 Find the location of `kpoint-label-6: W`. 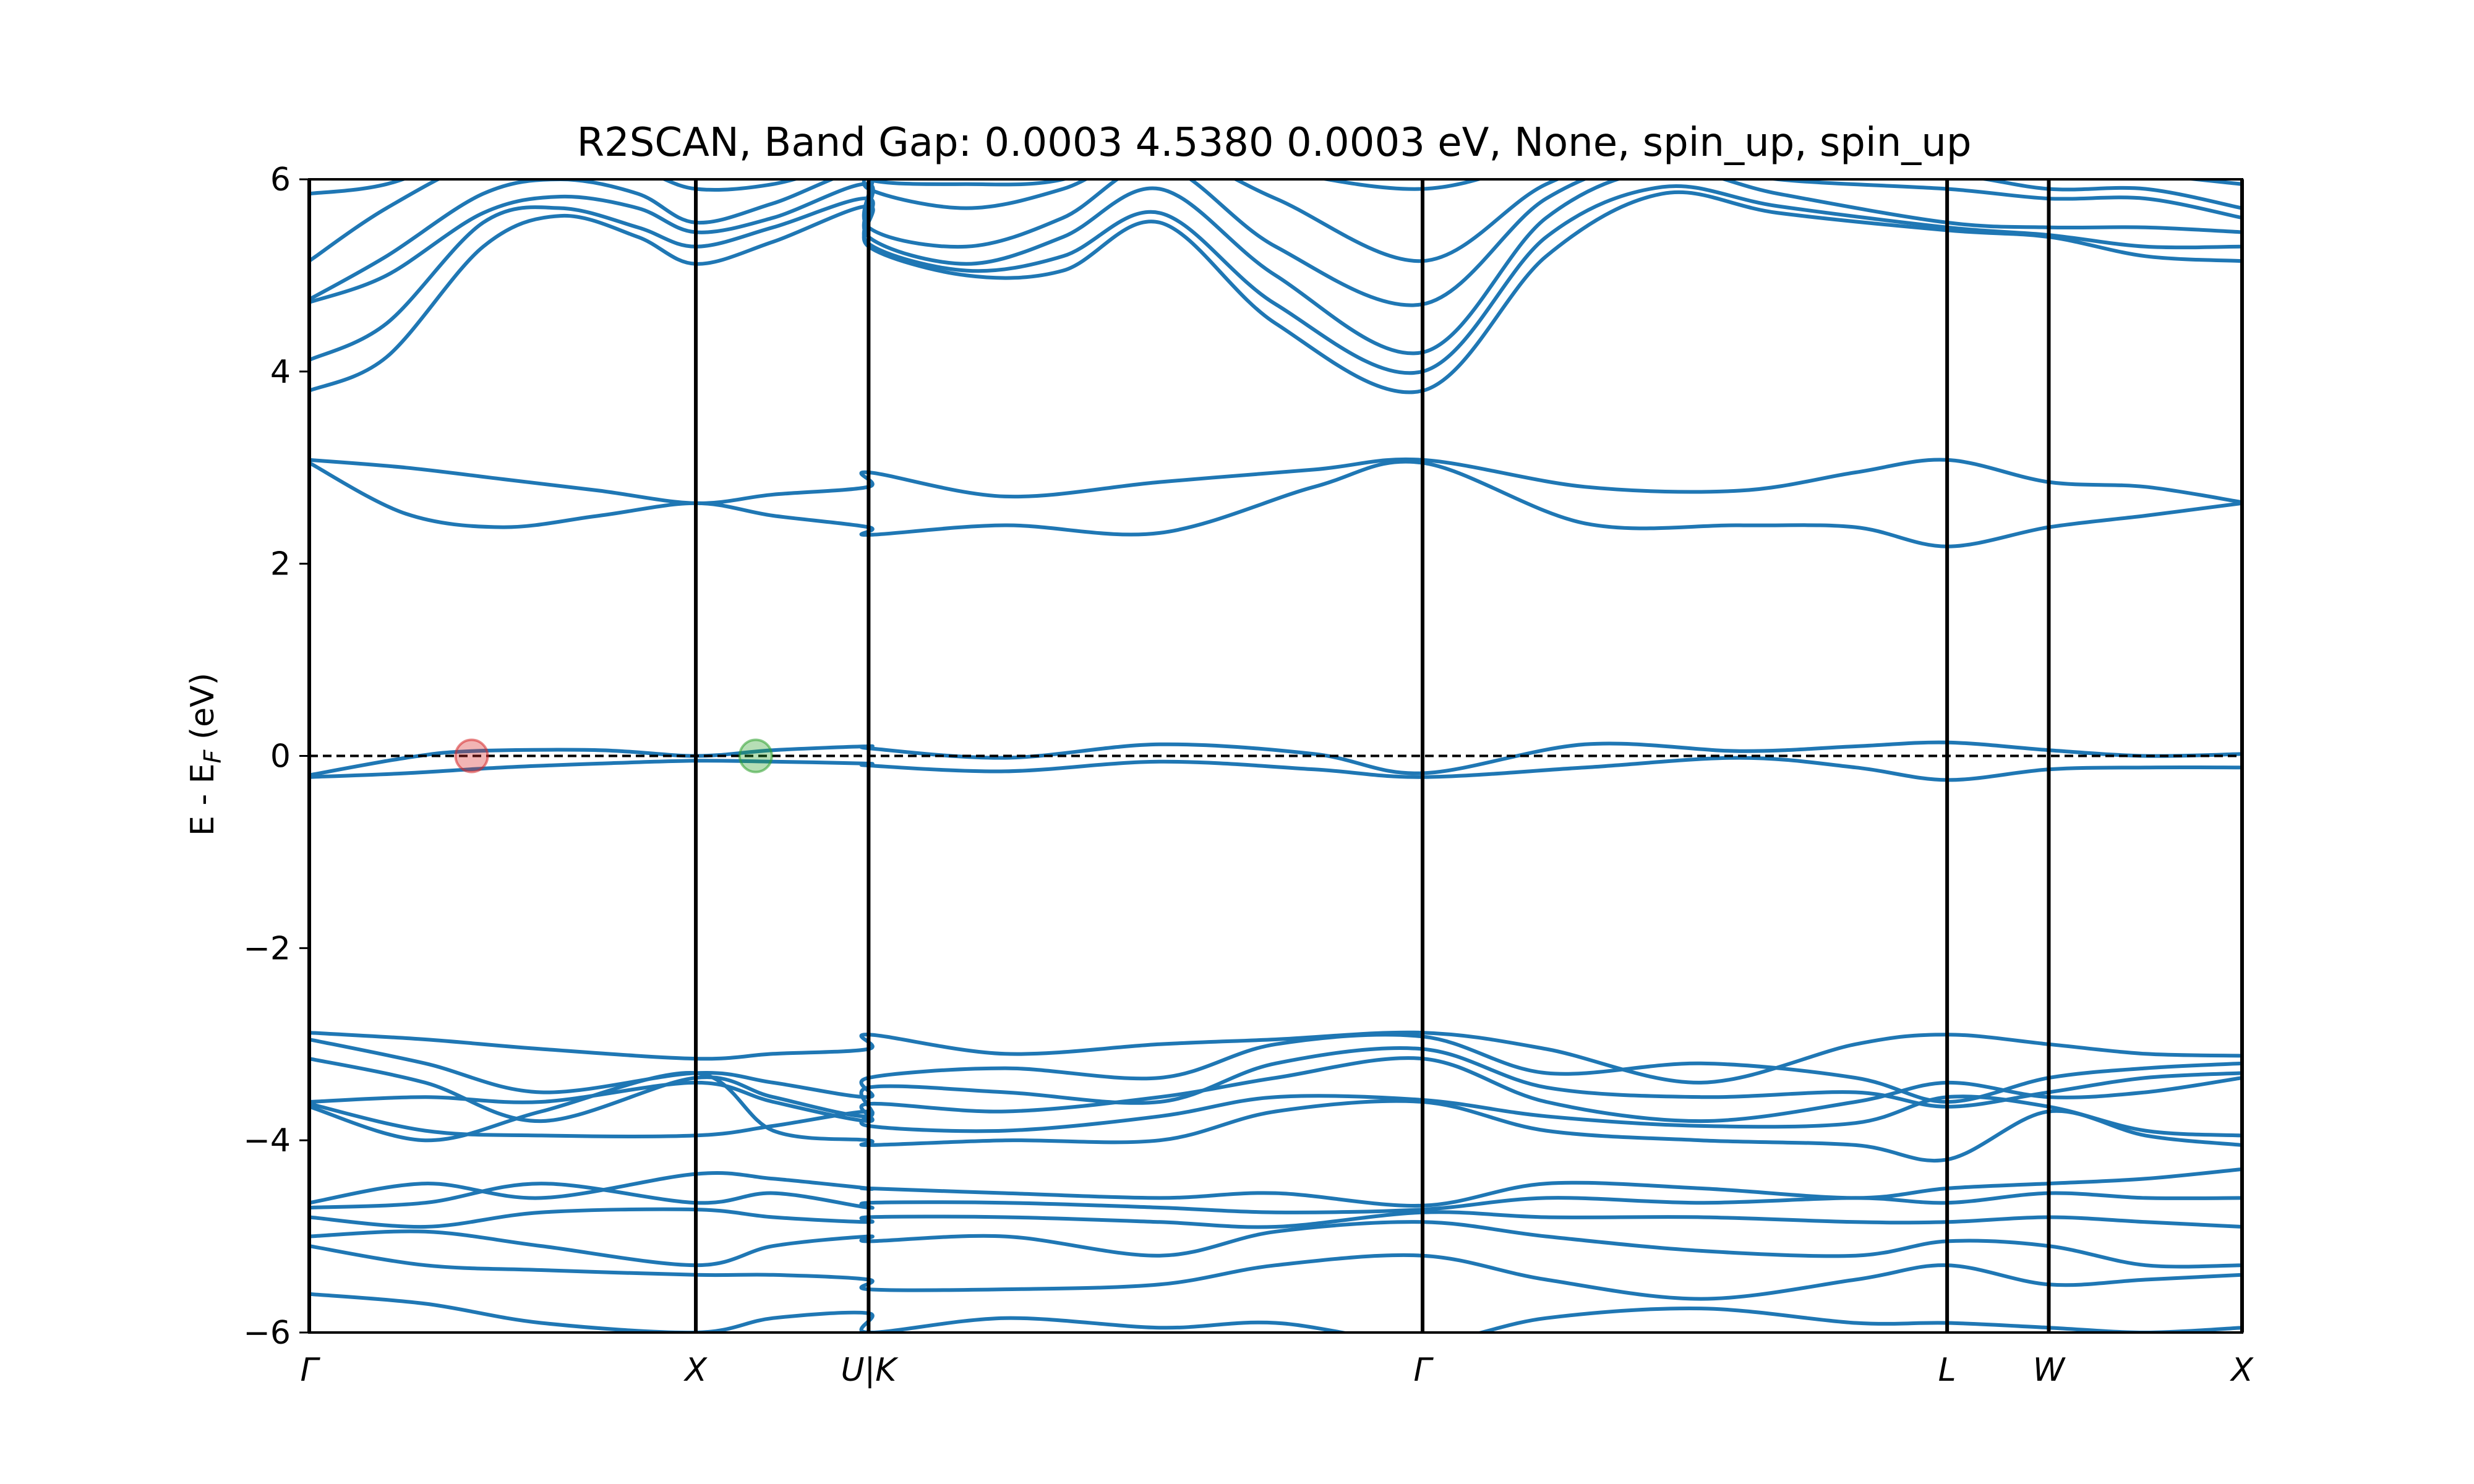

kpoint-label-6: W is located at coordinates (2049, 1370).